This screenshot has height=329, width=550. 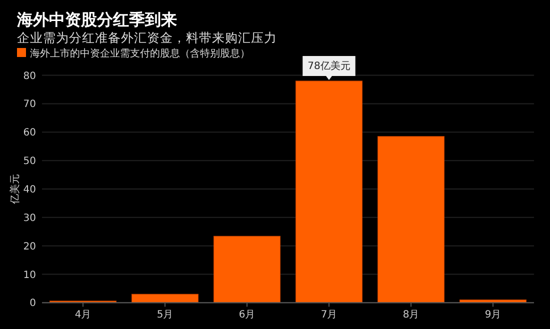 What do you see at coordinates (493, 315) in the screenshot?
I see `x-tick-label: 9月` at bounding box center [493, 315].